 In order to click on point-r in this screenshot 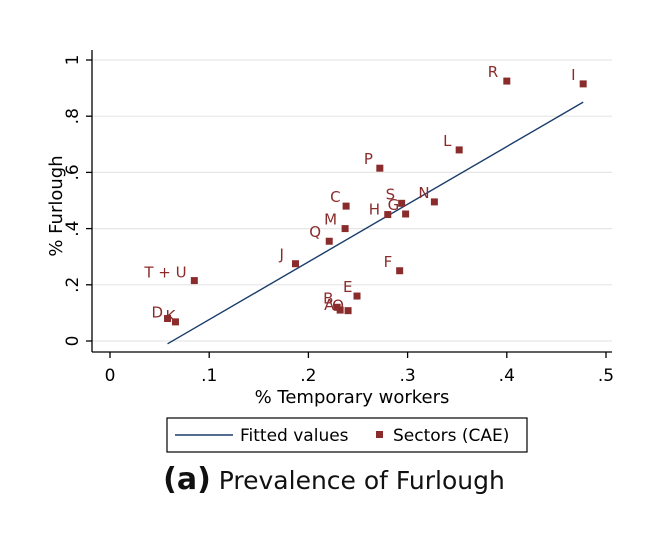, I will do `click(507, 81)`.